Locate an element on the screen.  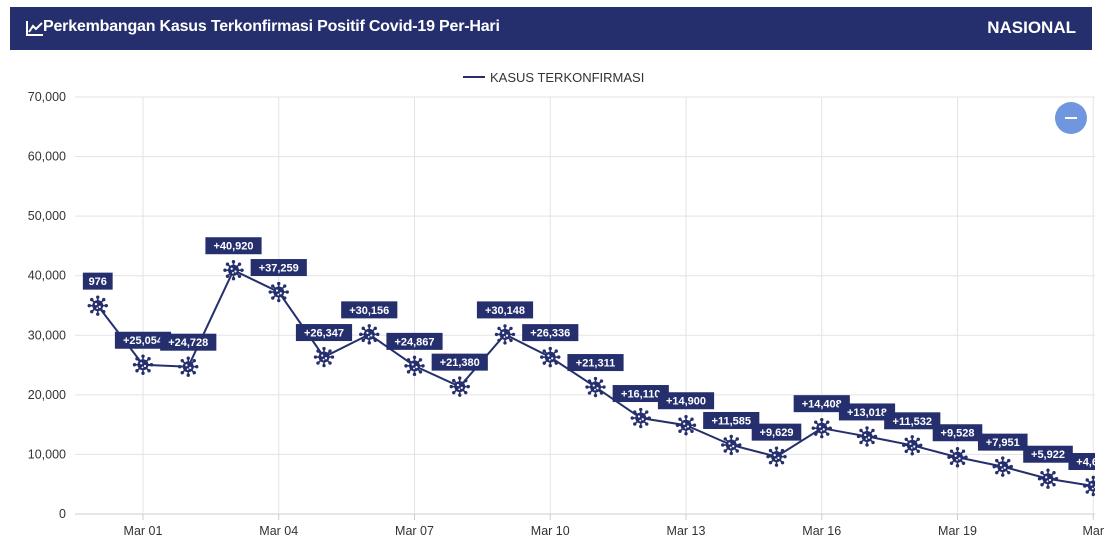
svg-text: +7,951 is located at coordinates (1003, 443).